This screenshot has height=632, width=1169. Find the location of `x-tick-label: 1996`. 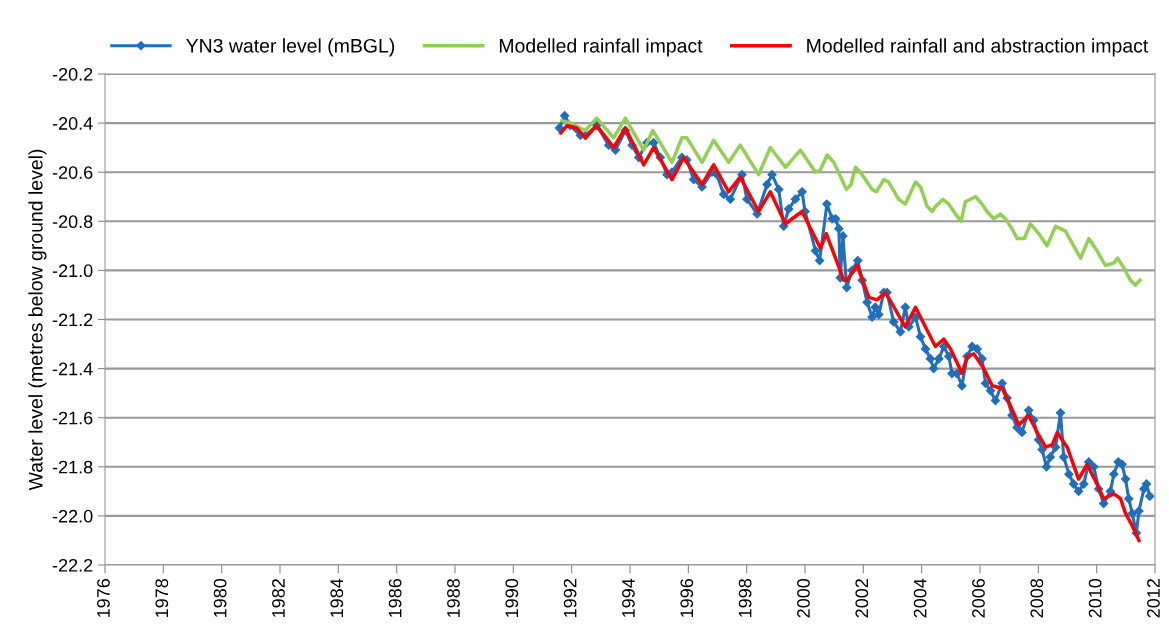

x-tick-label: 1996 is located at coordinates (687, 597).